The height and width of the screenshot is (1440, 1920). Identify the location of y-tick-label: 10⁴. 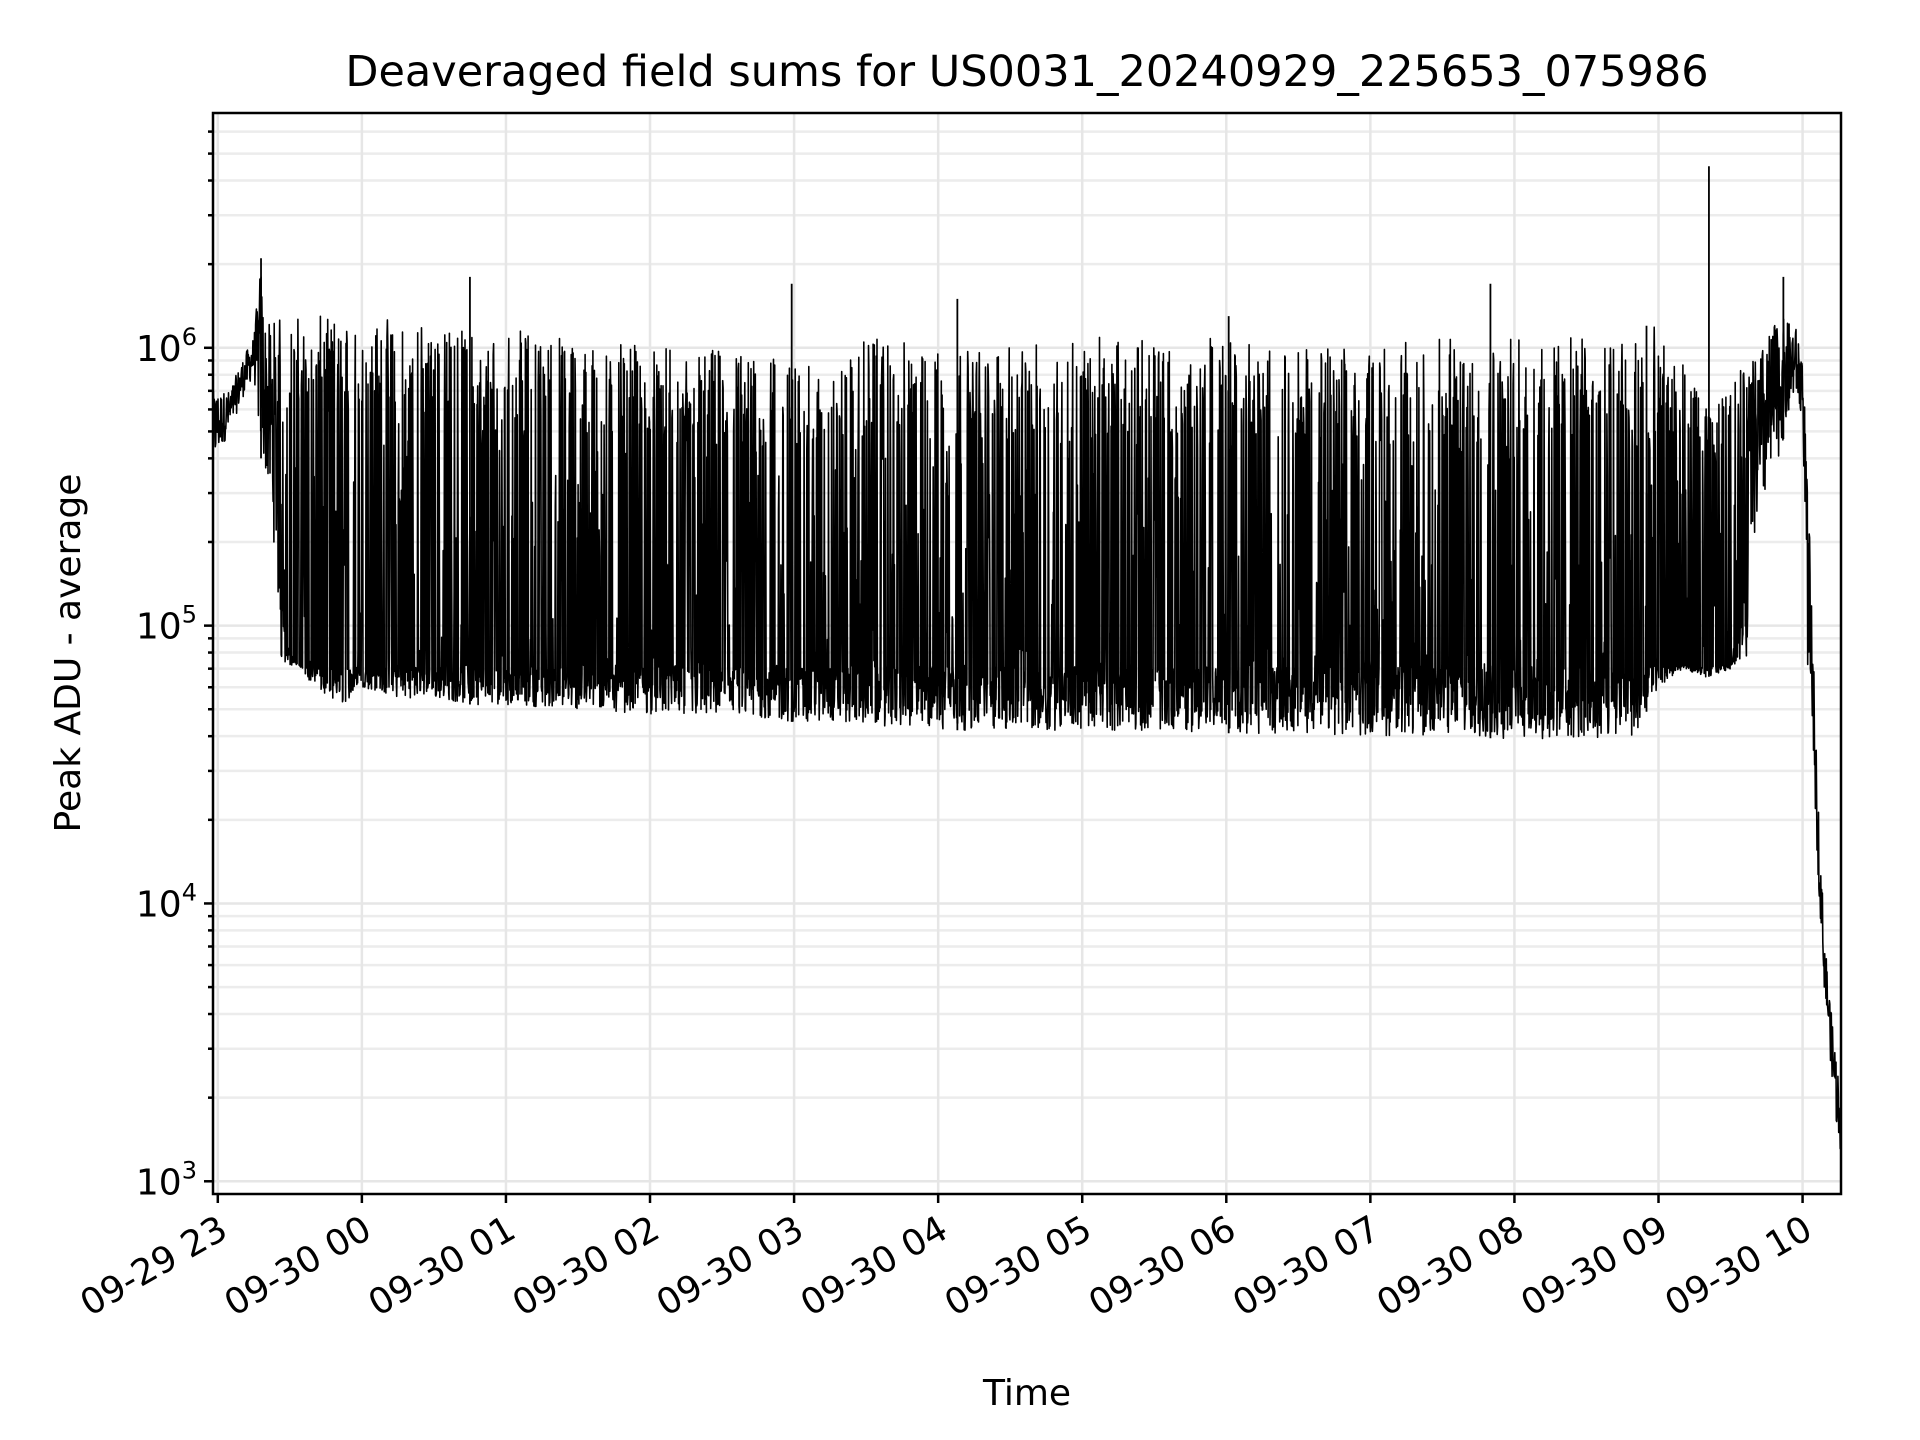
(166, 901).